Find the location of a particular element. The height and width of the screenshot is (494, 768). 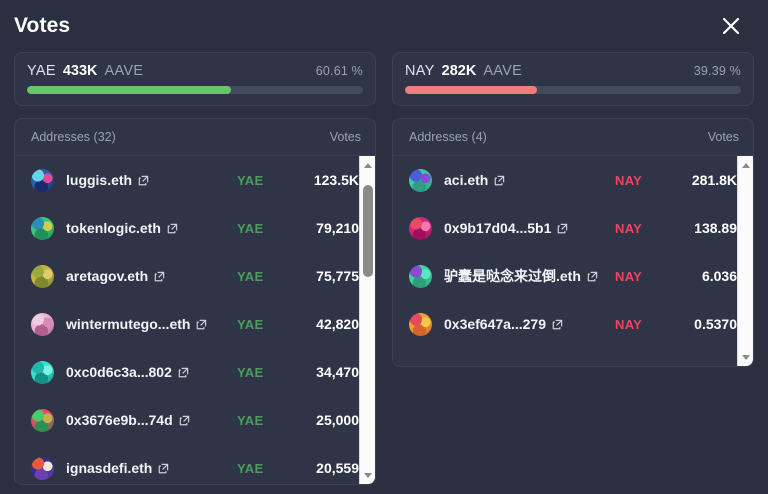

table-row: tokenlogic.eth YAE 79,210 is located at coordinates (195, 228).